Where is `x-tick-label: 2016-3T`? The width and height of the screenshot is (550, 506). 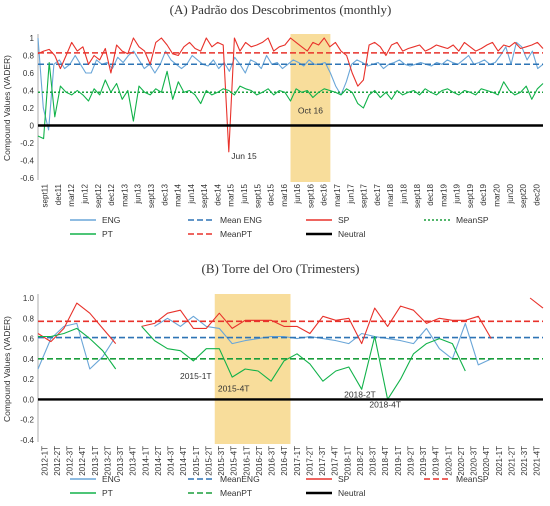
x-tick-label: 2016-3T is located at coordinates (272, 461).